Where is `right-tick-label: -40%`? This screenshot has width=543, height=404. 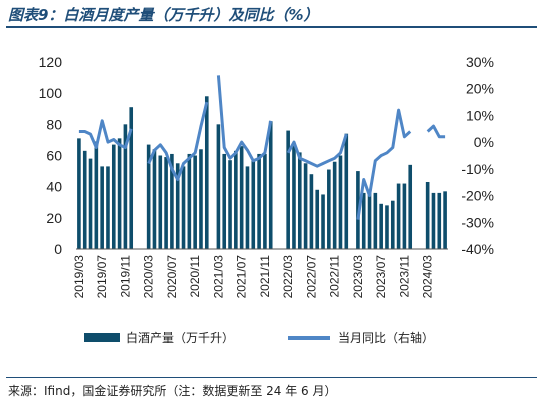 right-tick-label: -40% is located at coordinates (477, 249).